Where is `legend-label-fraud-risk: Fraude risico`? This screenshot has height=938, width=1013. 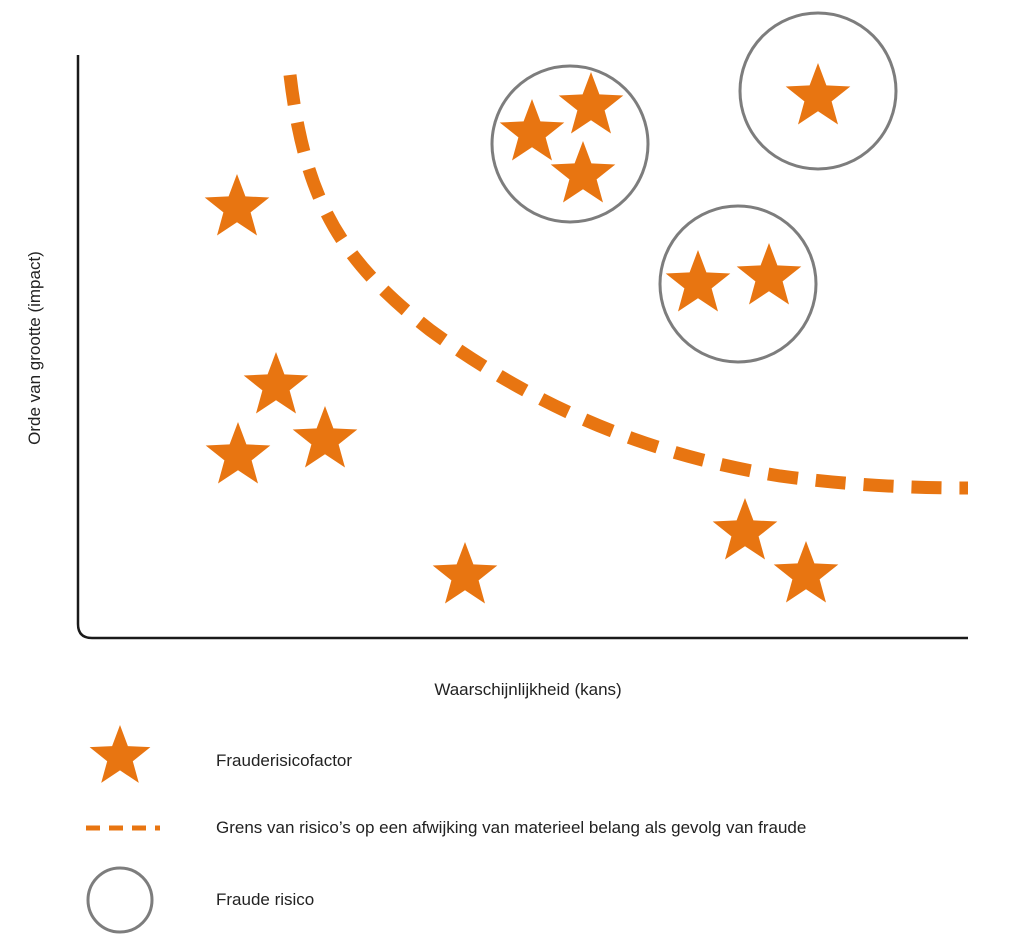
legend-label-fraud-risk: Fraude risico is located at coordinates (265, 899).